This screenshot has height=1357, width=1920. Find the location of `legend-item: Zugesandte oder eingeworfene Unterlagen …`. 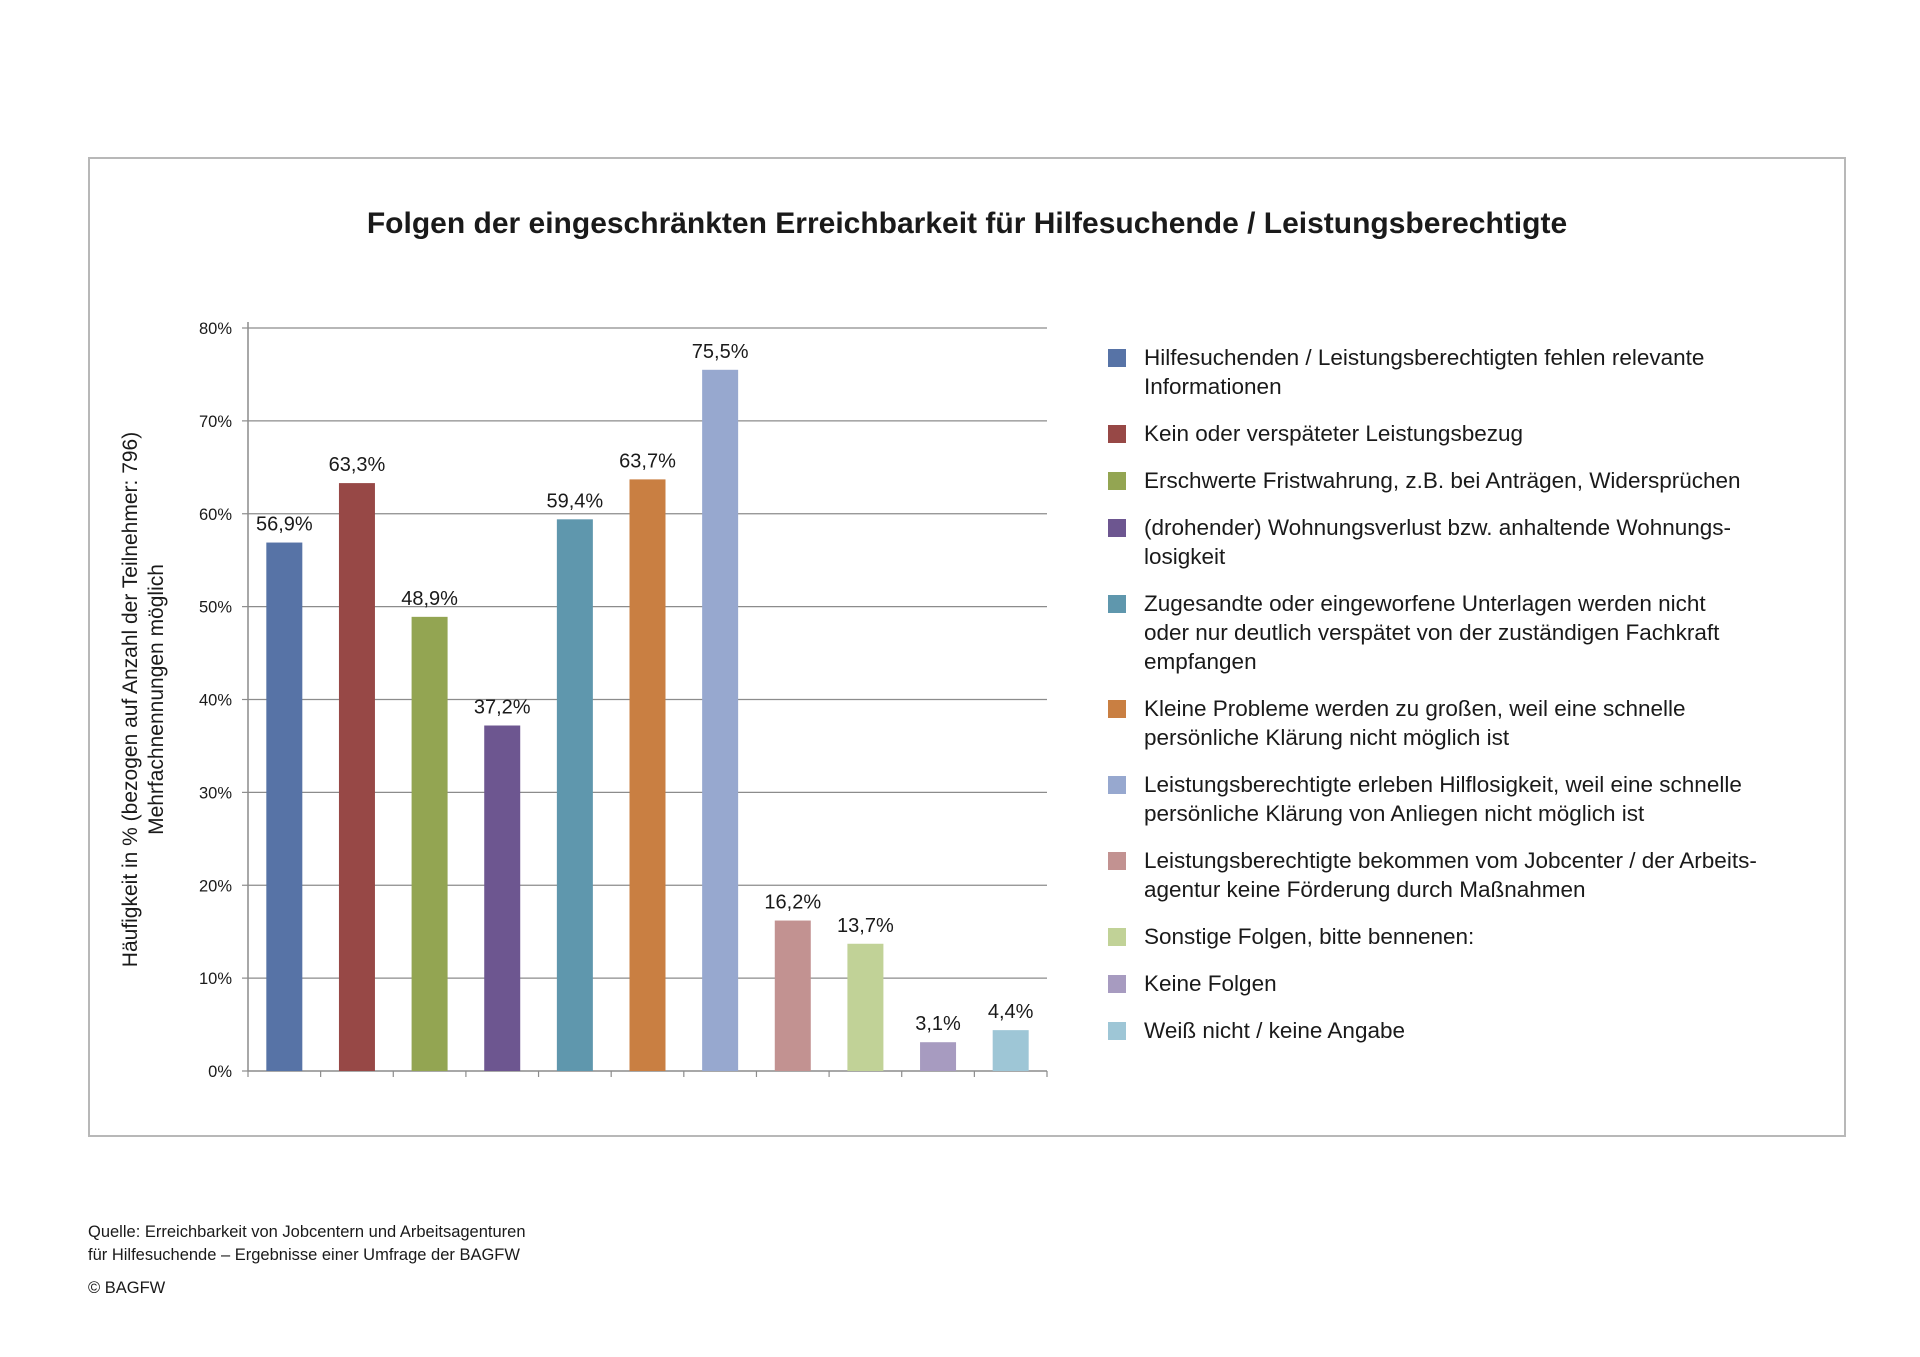

legend-item: Zugesandte oder eingeworfene Unterlagen … is located at coordinates (1458, 632).